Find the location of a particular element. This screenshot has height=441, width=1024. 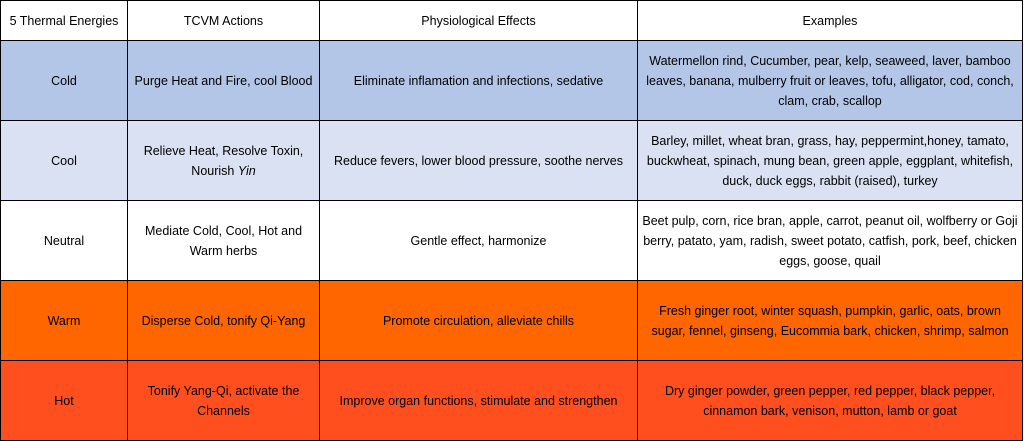

action-text: Purge Heat and Fire, cool Blood is located at coordinates (223, 80).